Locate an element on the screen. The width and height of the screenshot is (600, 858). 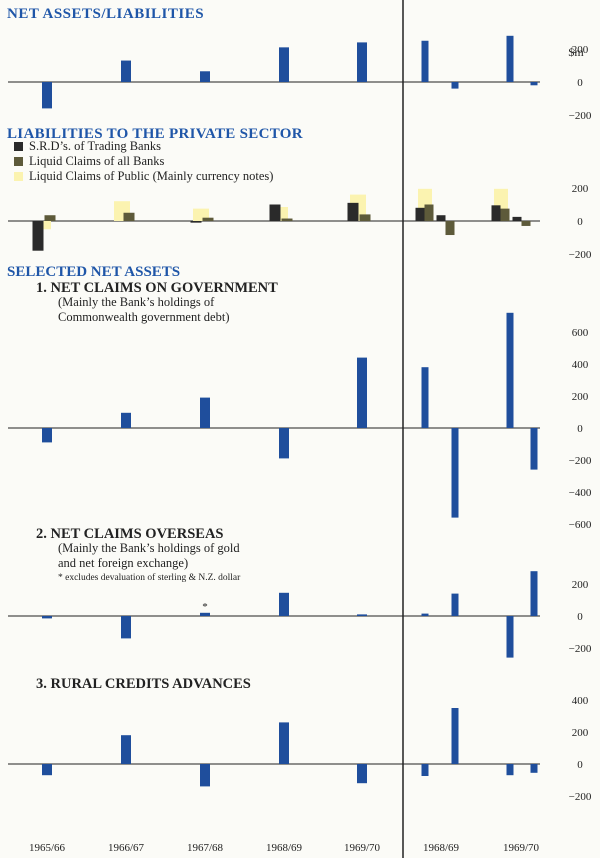
footnote-marker: * is located at coordinates (205, 607).